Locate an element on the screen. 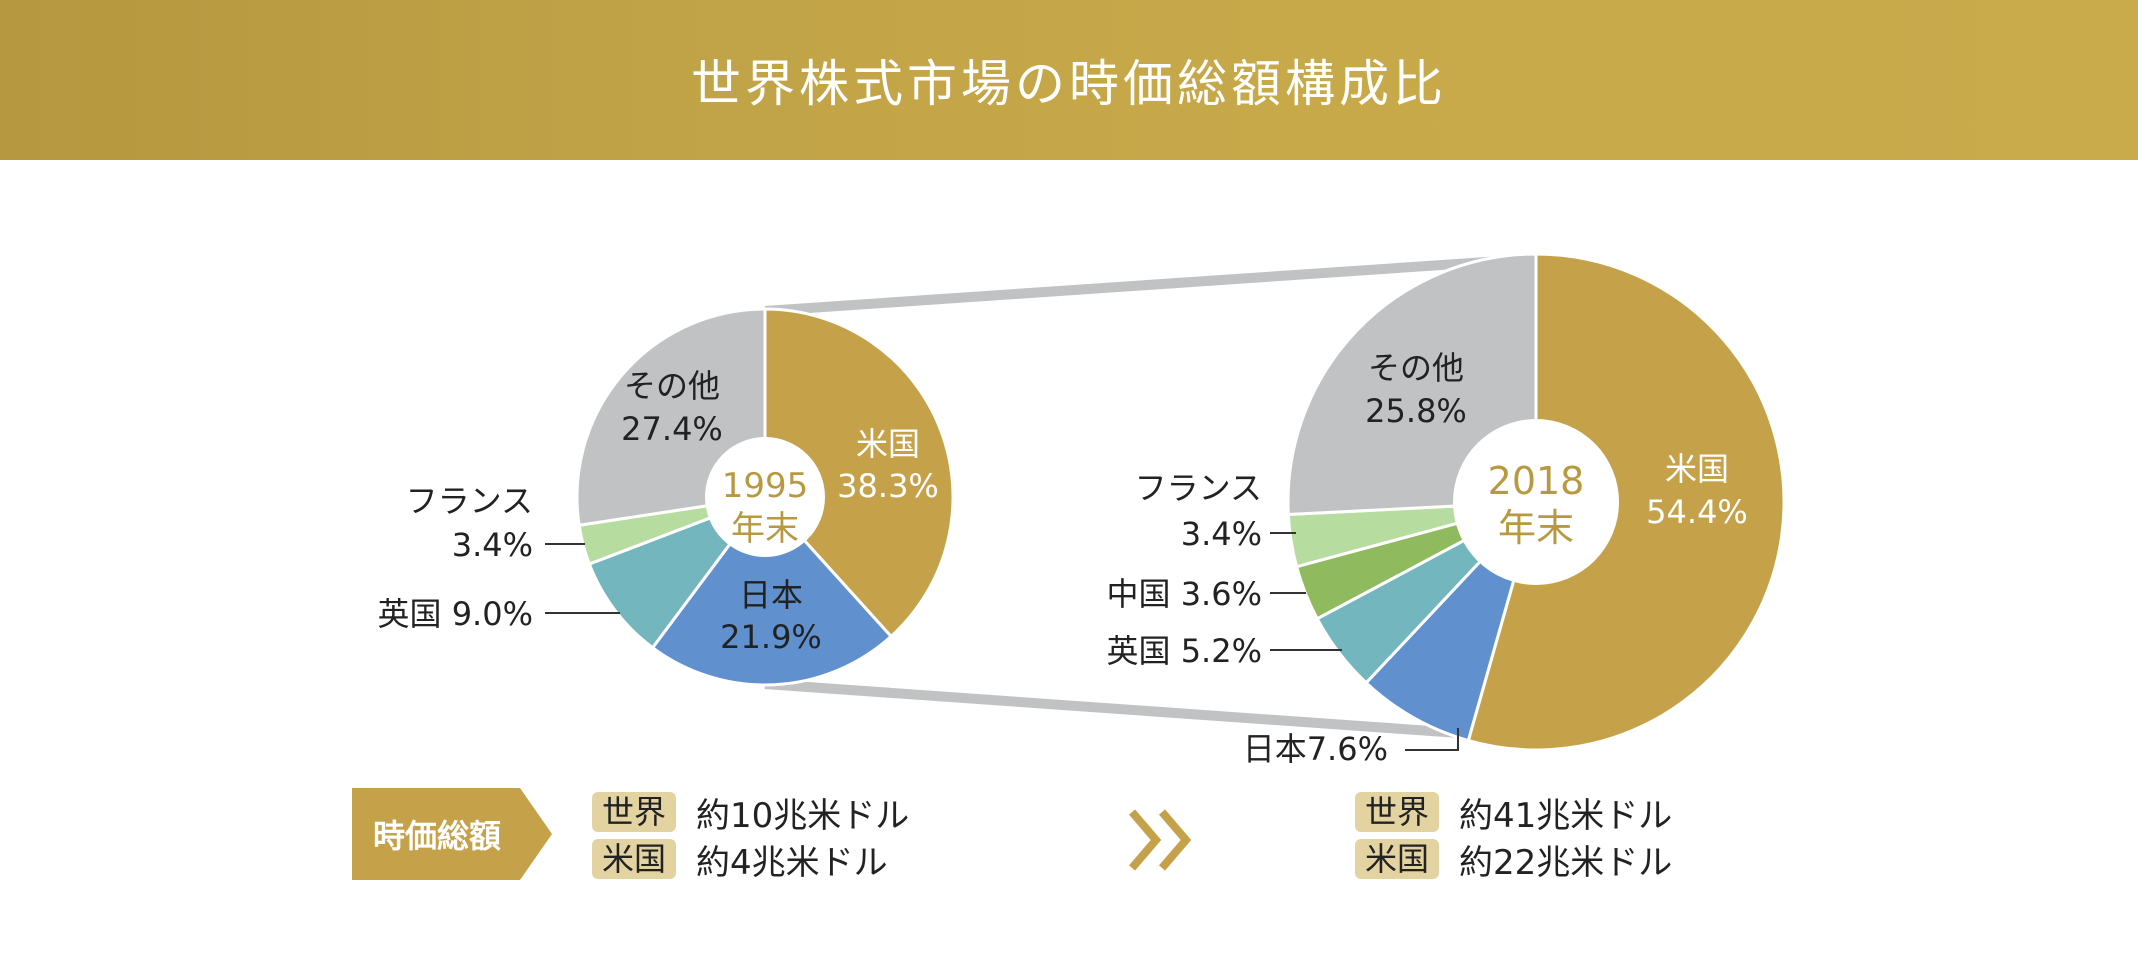  pie-2018-center-year: 2018 is located at coordinates (1536, 481).